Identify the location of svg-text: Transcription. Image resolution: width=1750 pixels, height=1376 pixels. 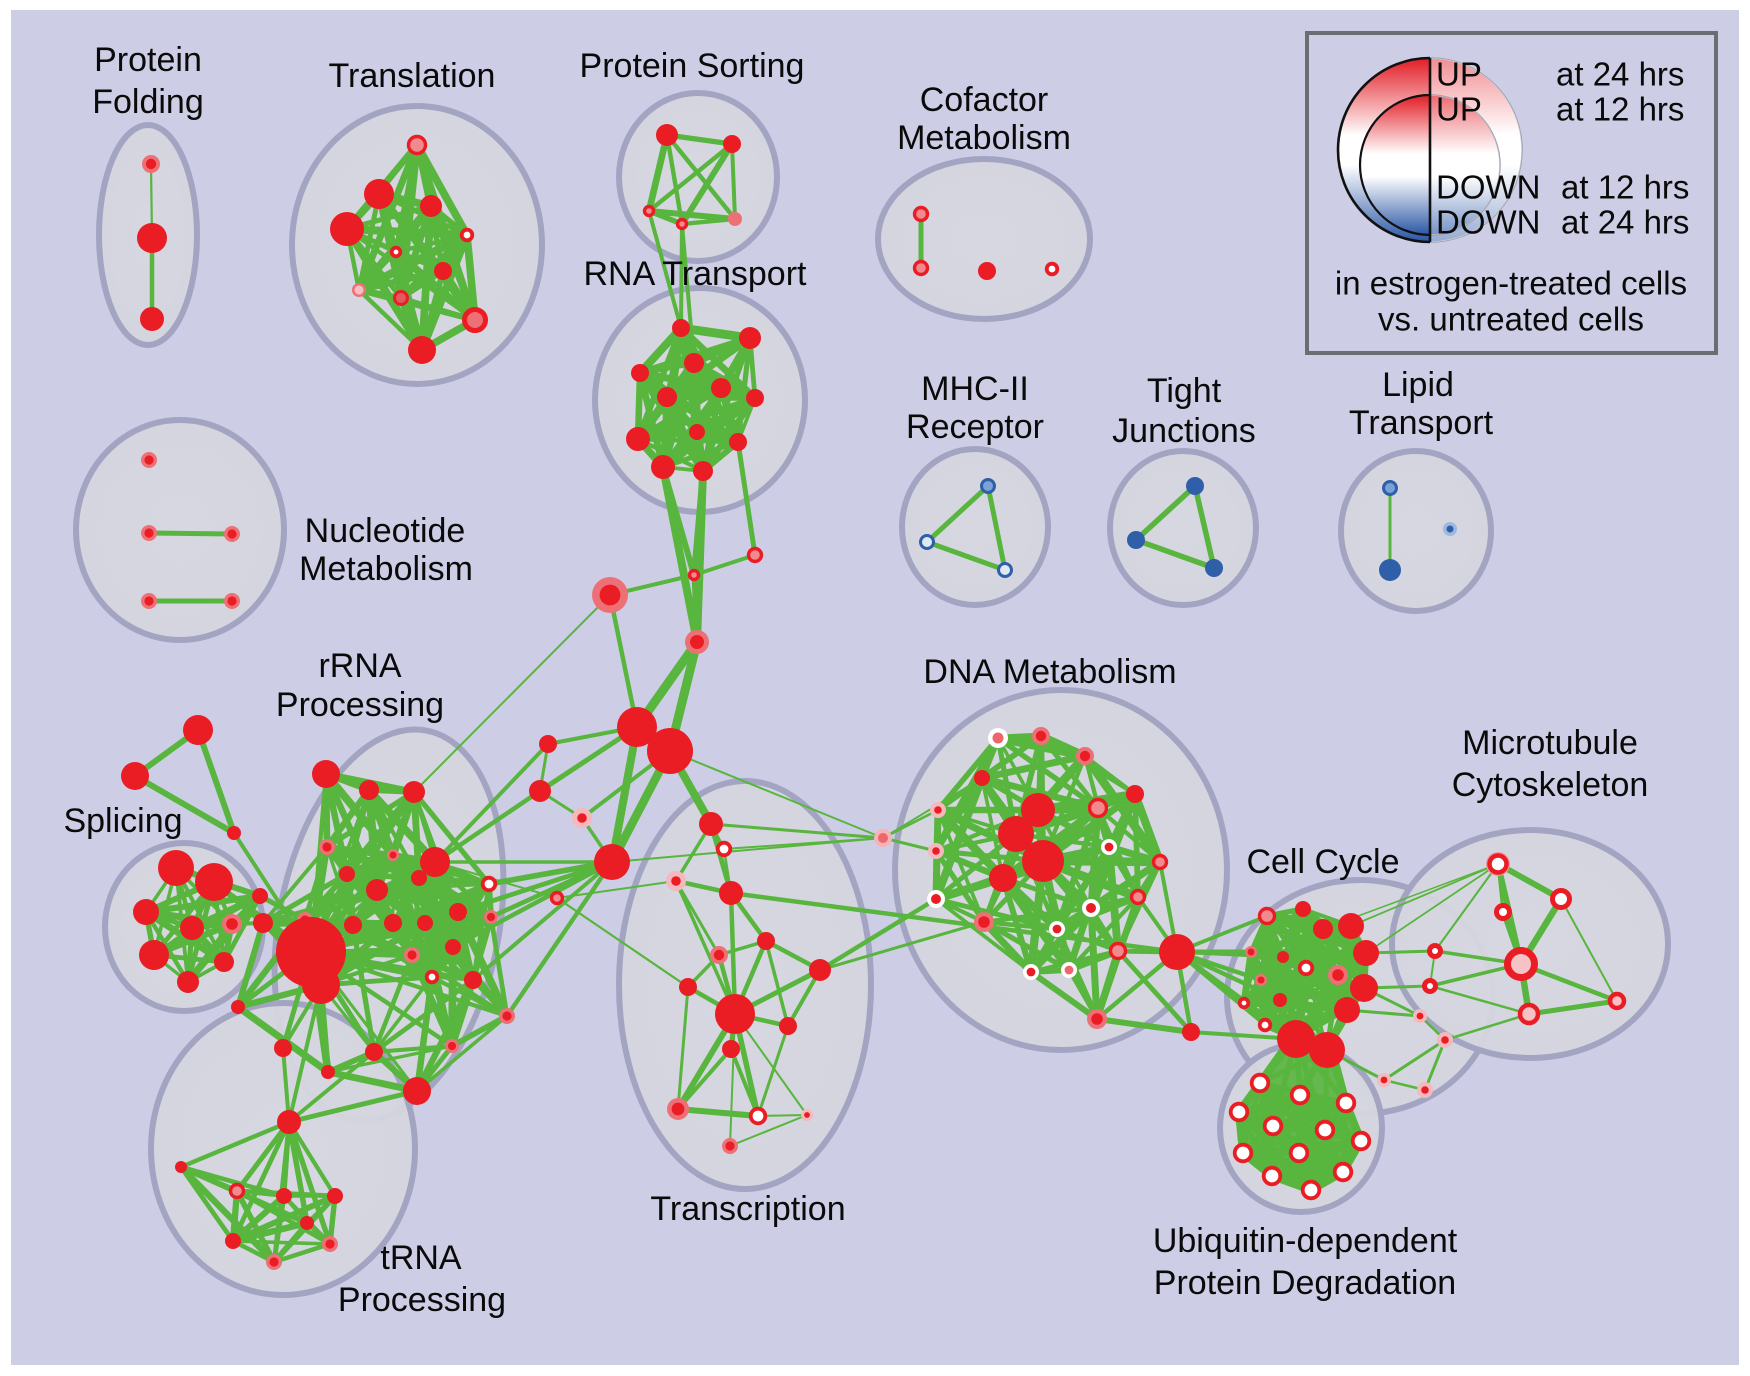
(747, 1209).